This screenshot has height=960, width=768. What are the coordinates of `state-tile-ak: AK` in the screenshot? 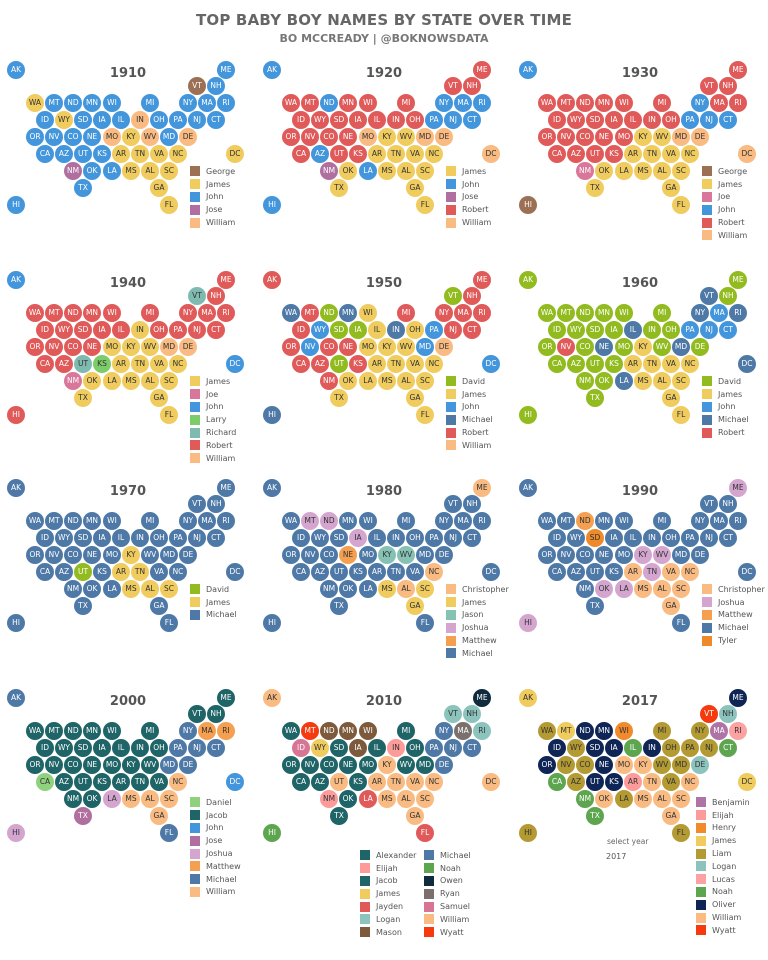 It's located at (16, 70).